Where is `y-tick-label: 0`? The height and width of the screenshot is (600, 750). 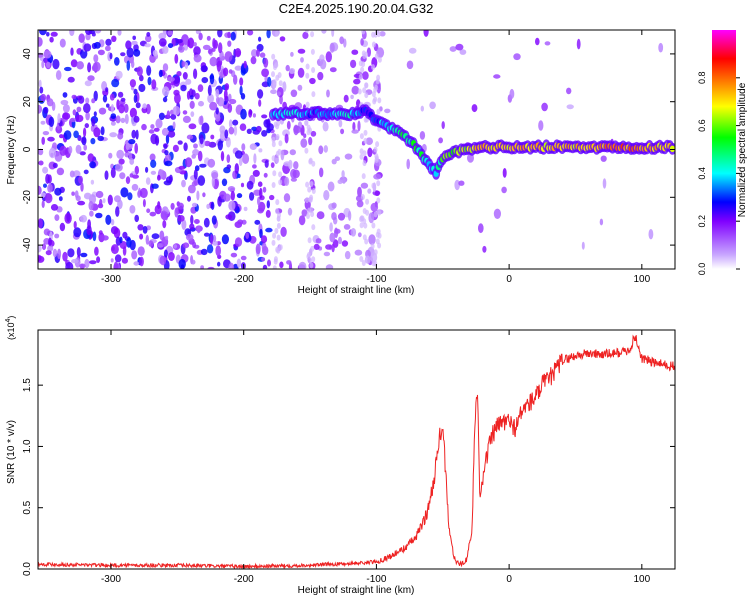 y-tick-label: 0 is located at coordinates (27, 149).